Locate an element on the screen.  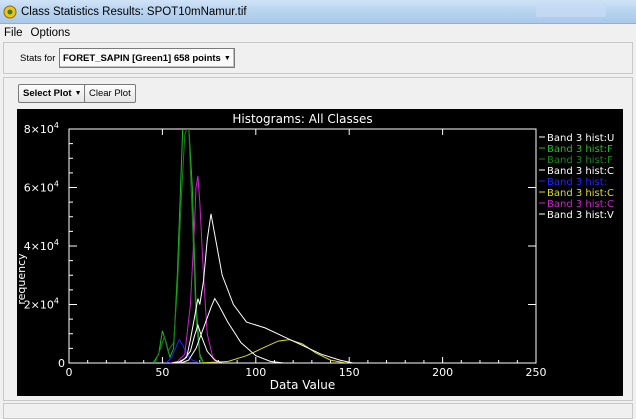
status-bar is located at coordinates (318, 411).